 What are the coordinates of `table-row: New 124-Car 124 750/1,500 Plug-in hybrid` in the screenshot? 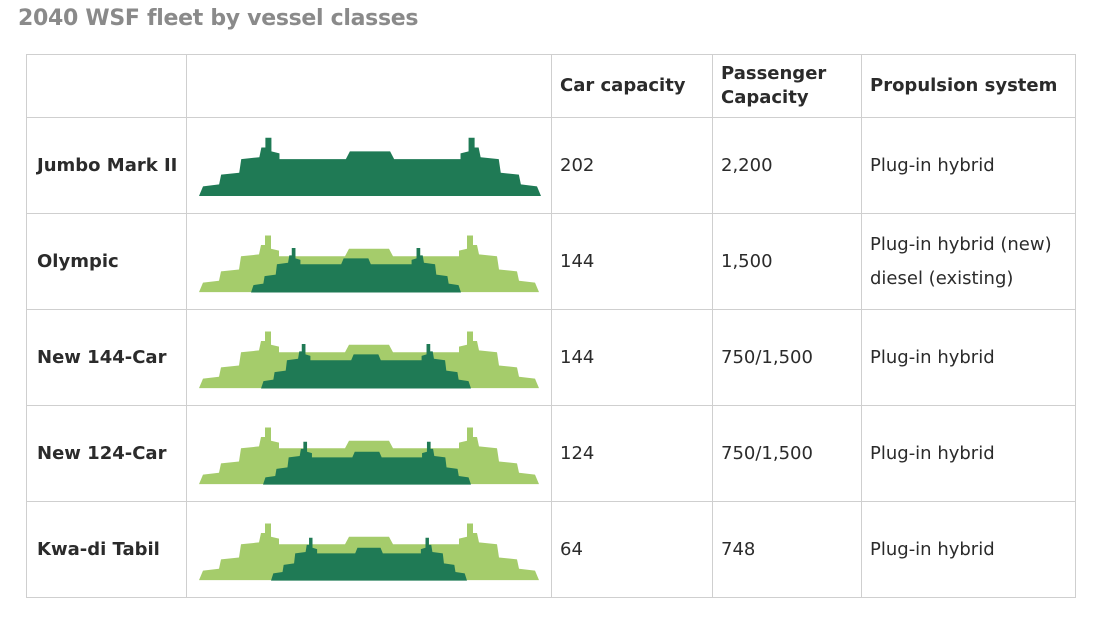 It's located at (551, 453).